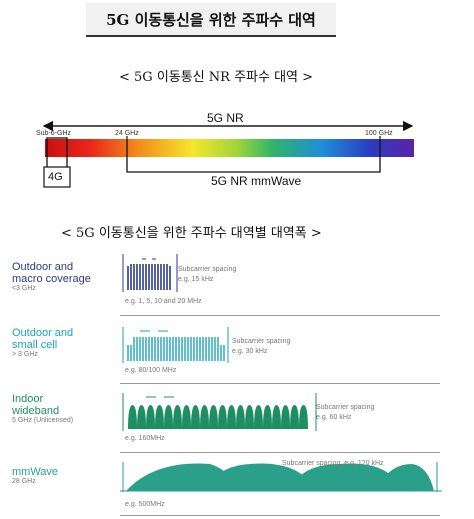  What do you see at coordinates (333, 463) in the screenshot?
I see `mmwave-spacing: Subcarrier spacing, e.g. 120 kHz` at bounding box center [333, 463].